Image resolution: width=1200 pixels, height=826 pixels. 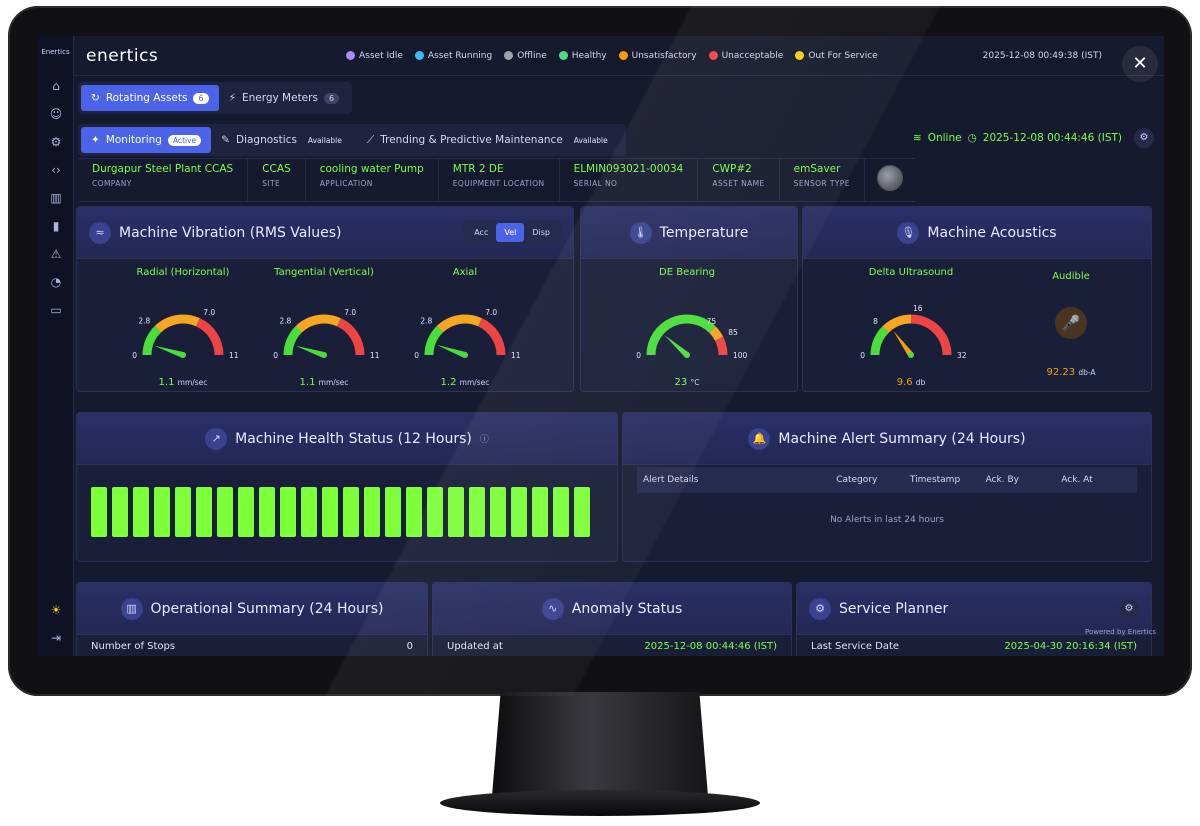 What do you see at coordinates (350, 337) in the screenshot?
I see `gauge-red-arc` at bounding box center [350, 337].